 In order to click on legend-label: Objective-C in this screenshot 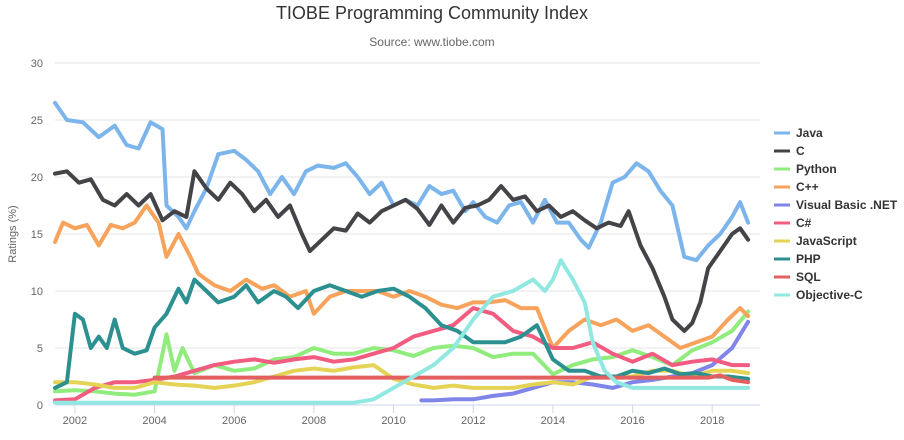, I will do `click(829, 295)`.